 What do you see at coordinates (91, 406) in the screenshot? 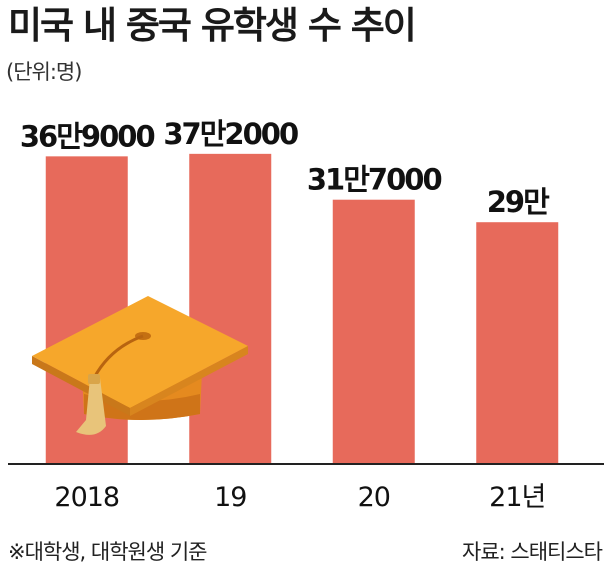
I see `tassel` at bounding box center [91, 406].